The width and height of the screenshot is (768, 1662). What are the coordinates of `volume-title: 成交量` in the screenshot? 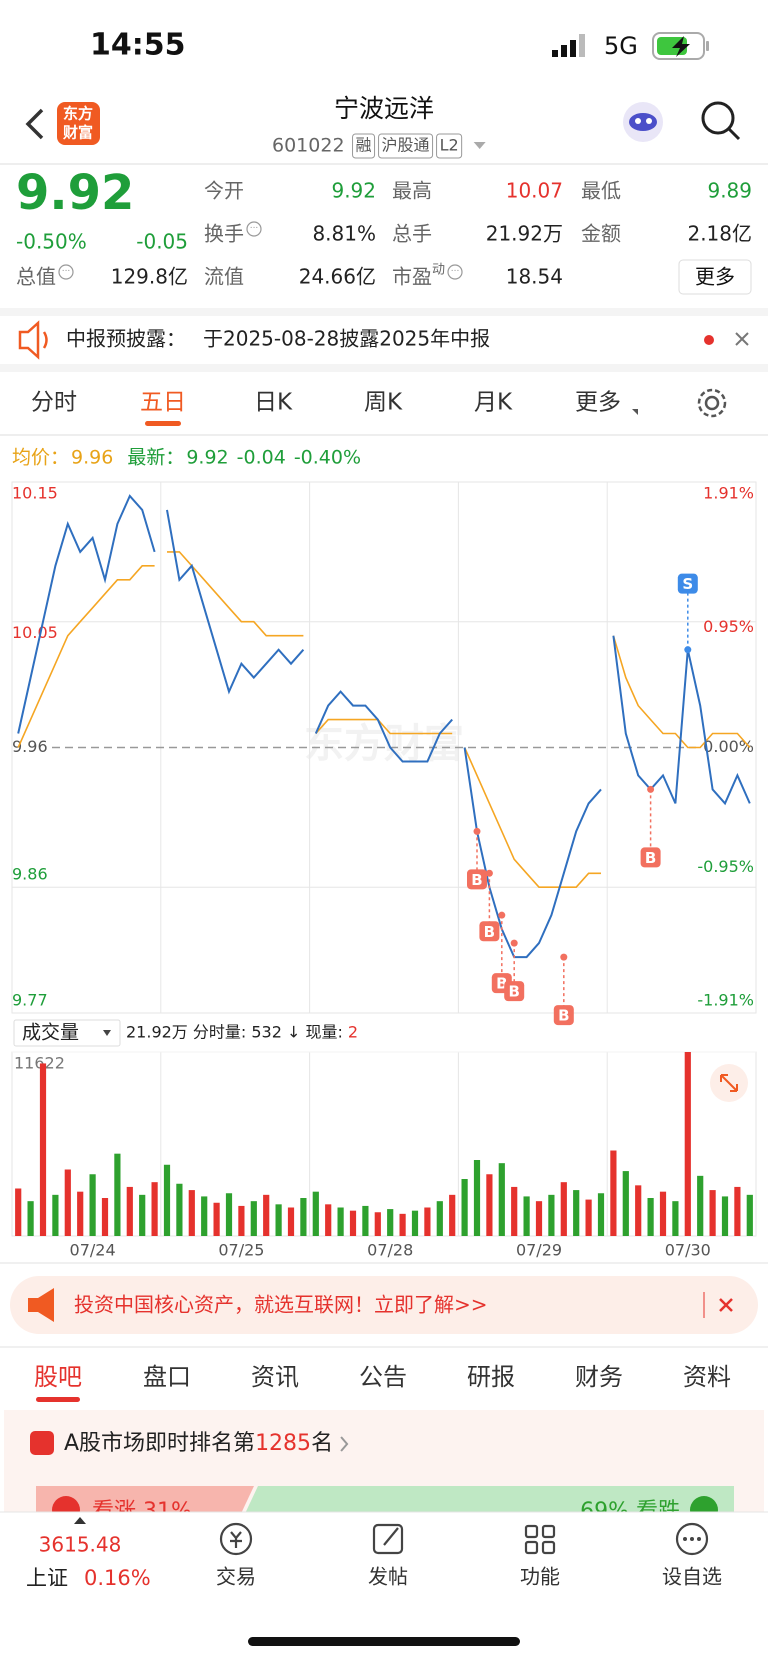 It's located at (50, 1033).